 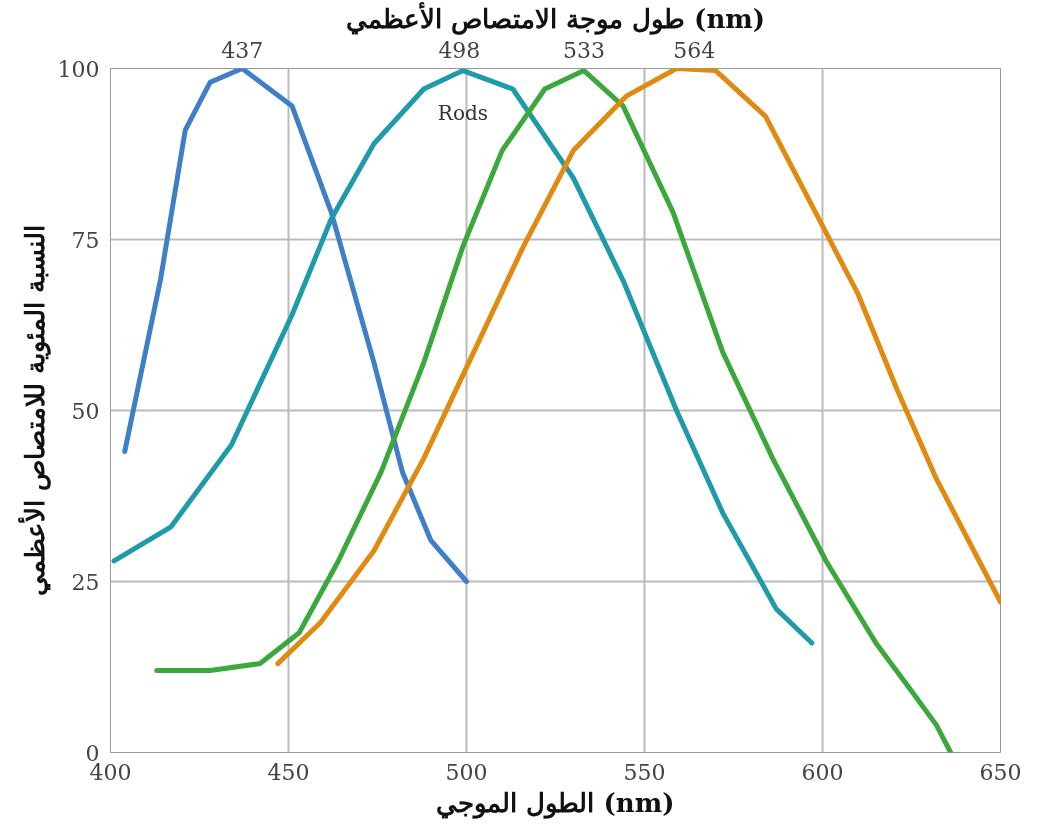 I want to click on y-tick-label: 25, so click(x=85, y=582).